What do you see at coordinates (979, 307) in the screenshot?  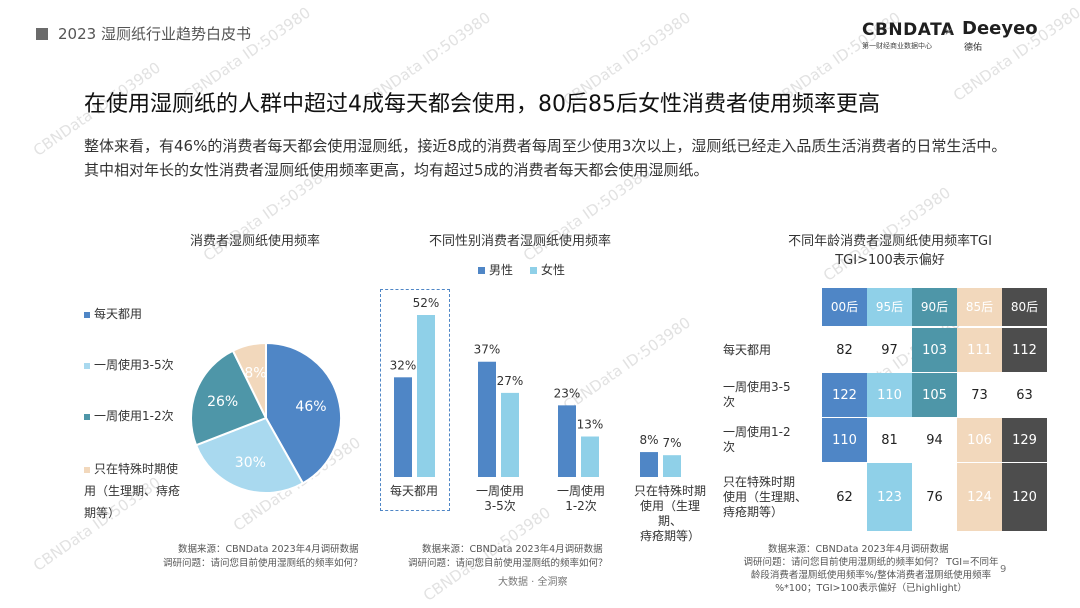 I see `tgi-column-header: 85 后` at bounding box center [979, 307].